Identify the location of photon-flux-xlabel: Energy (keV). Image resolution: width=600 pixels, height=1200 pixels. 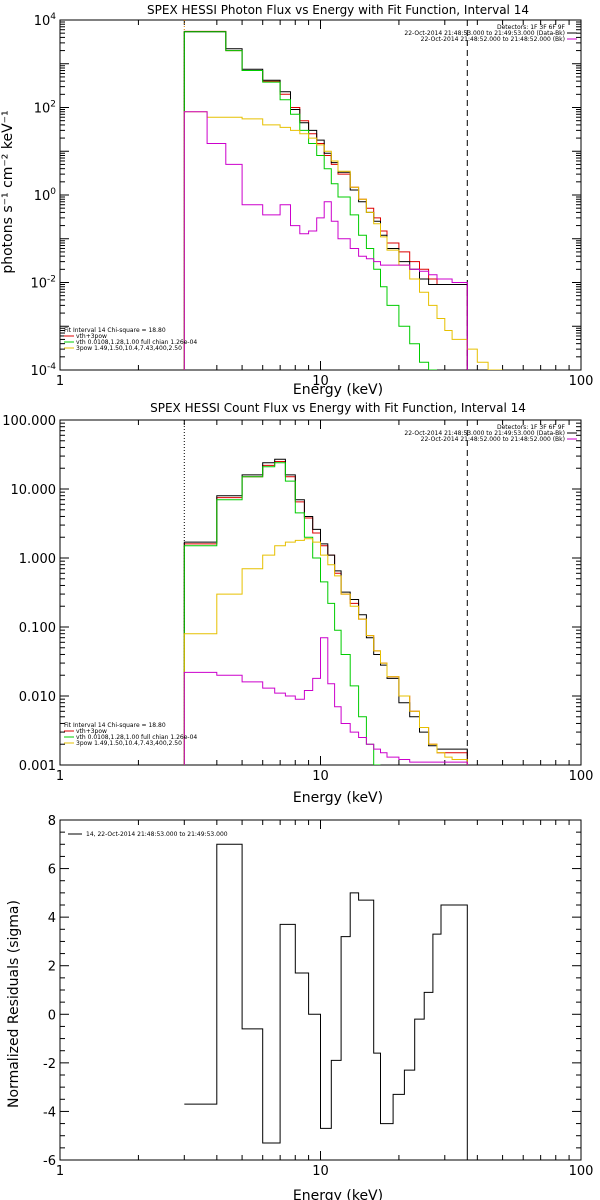
(338, 390).